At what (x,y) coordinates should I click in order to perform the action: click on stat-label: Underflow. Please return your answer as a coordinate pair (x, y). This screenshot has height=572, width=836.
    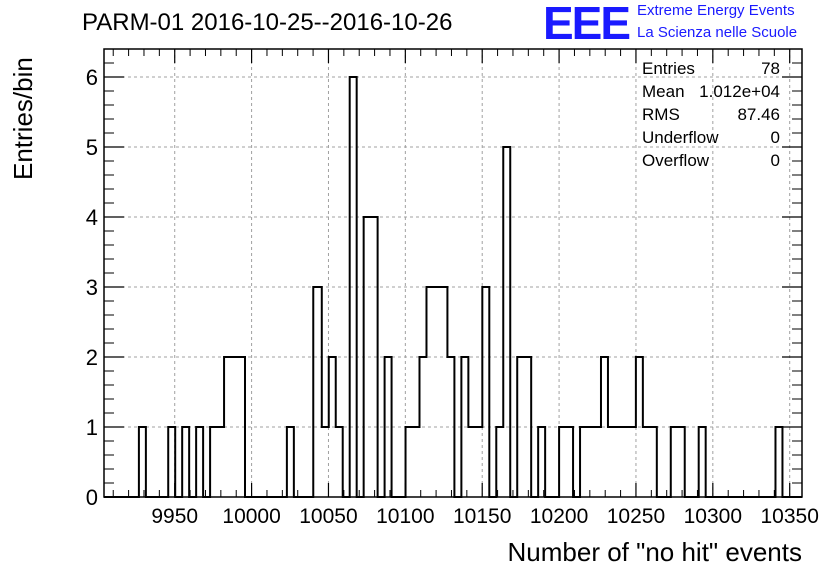
    Looking at the image, I should click on (680, 137).